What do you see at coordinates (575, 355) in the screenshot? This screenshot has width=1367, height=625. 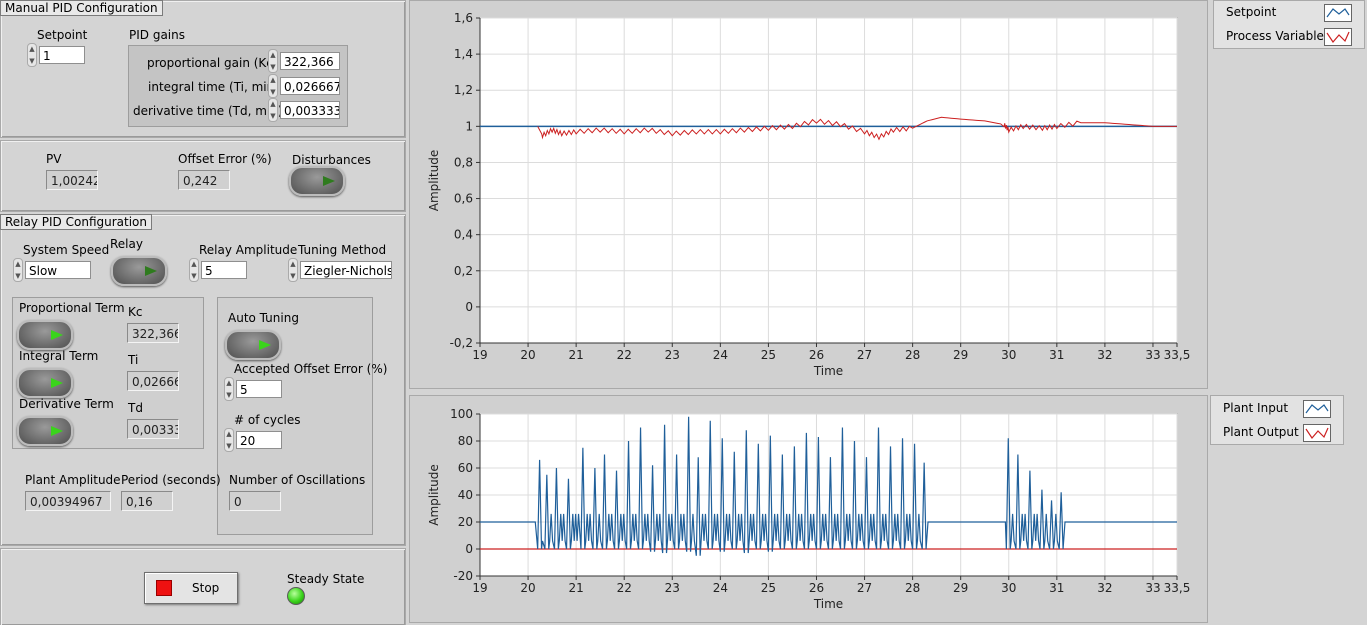 I see `top-x-tick-label: 21` at bounding box center [575, 355].